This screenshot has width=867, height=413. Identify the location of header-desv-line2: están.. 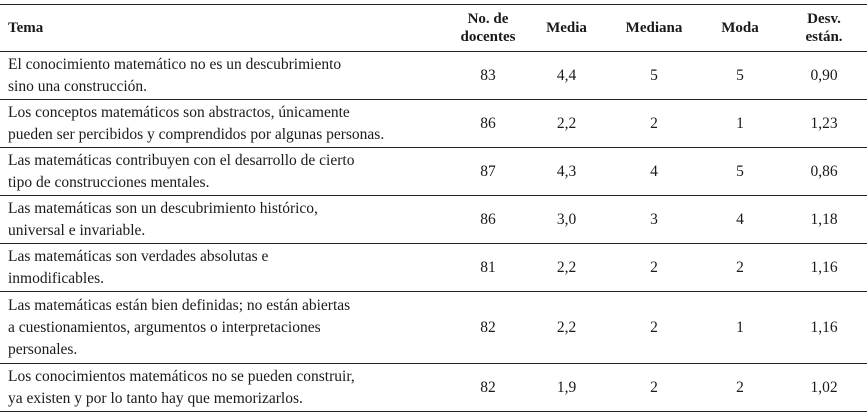
(824, 37).